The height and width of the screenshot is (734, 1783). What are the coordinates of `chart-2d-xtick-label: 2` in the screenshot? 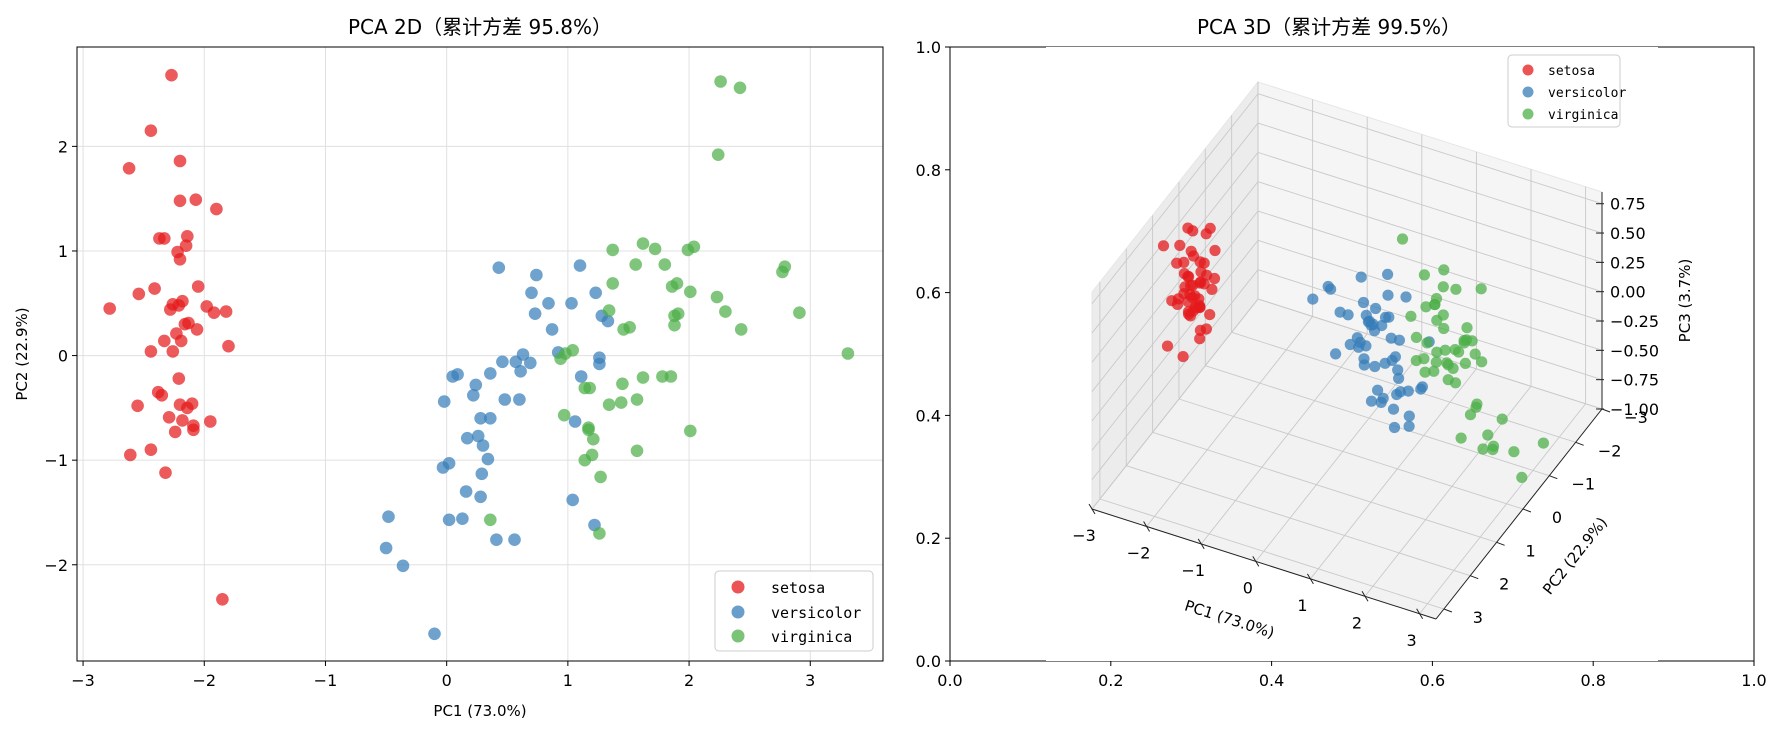 It's located at (689, 680).